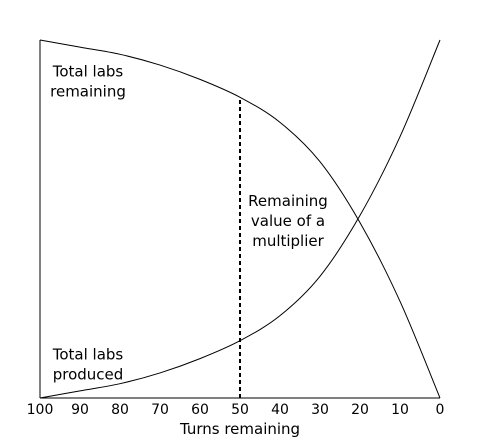 This screenshot has height=440, width=480. Describe the element at coordinates (239, 429) in the screenshot. I see `x-axis-label: Turns remaining` at that location.